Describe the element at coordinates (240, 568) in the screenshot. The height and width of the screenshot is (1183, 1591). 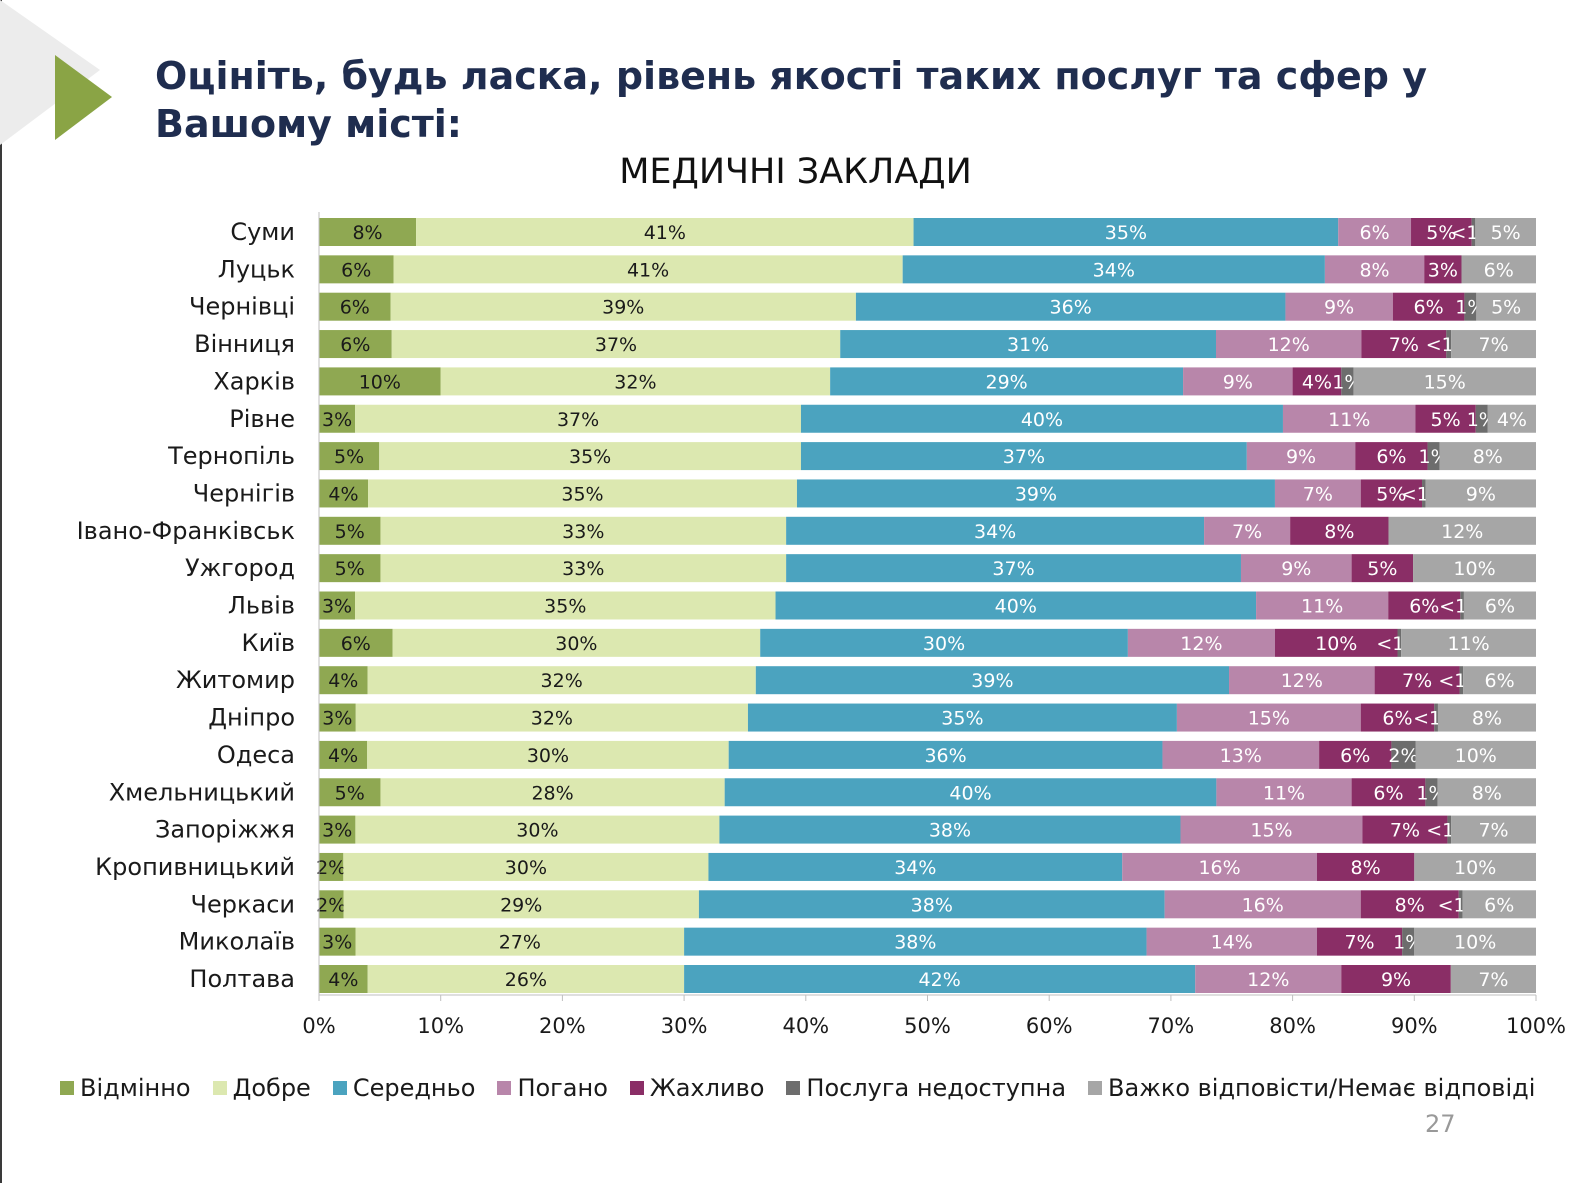
I see `category-label: Ужгород` at that location.